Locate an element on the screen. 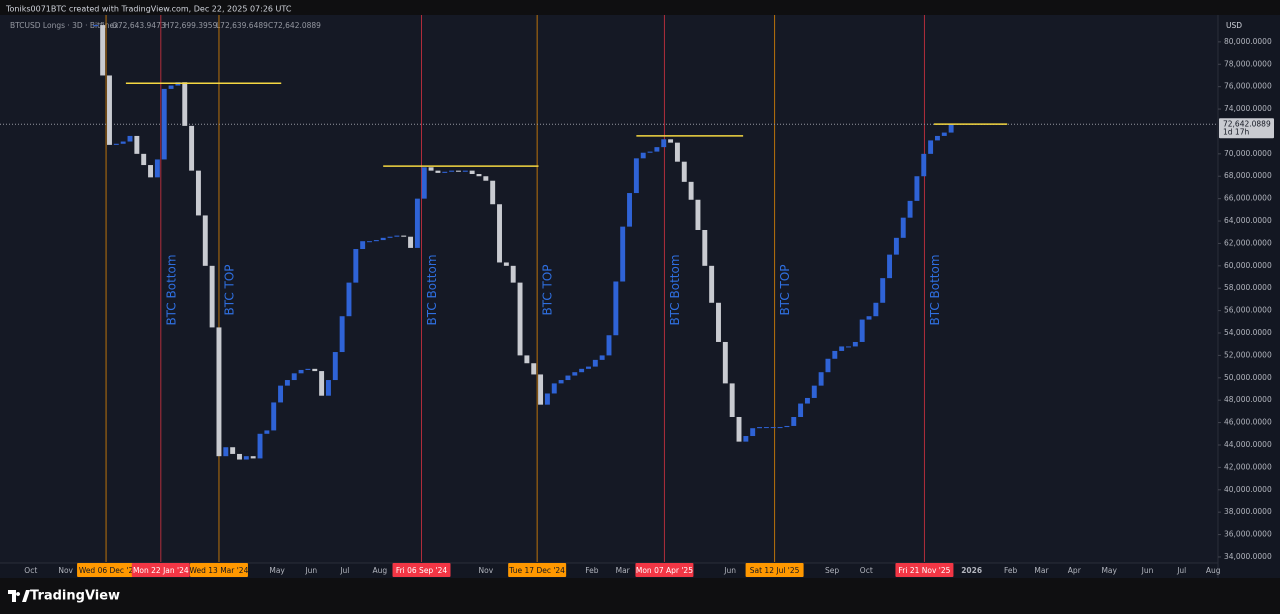 The width and height of the screenshot is (1280, 614). marker-flag-label: Mon 22 Jan '24 is located at coordinates (161, 570).